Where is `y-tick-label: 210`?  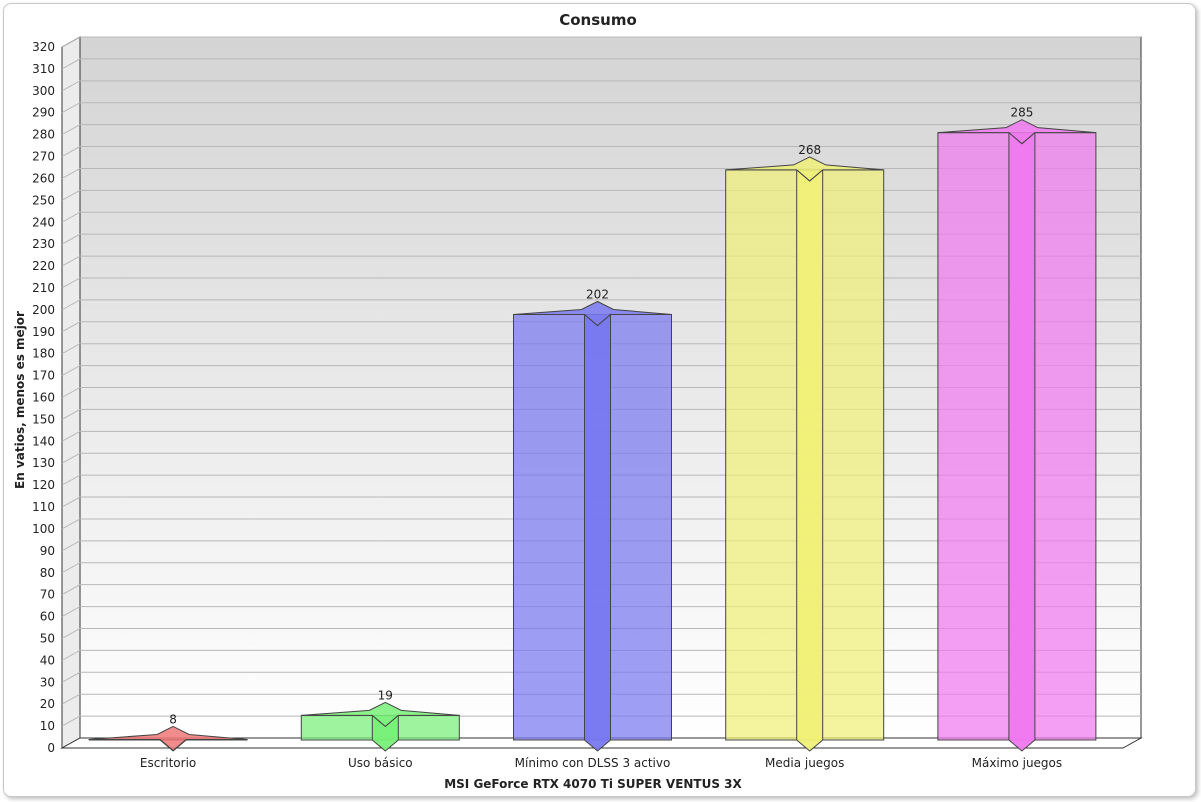
y-tick-label: 210 is located at coordinates (43, 288).